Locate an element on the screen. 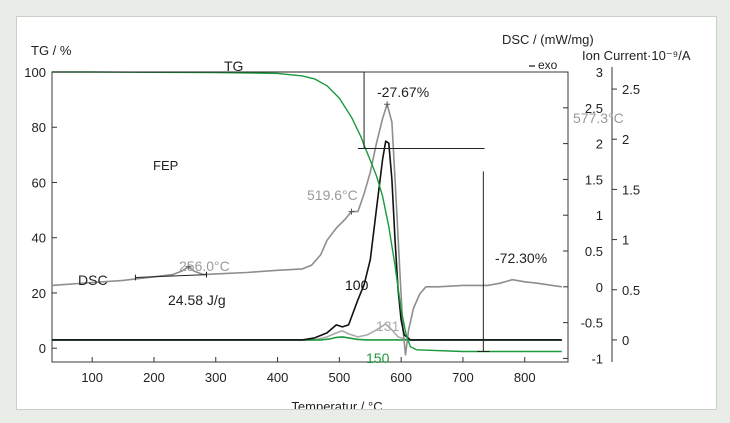 The height and width of the screenshot is (423, 730). dsc-tick-label: 1 is located at coordinates (599, 215).